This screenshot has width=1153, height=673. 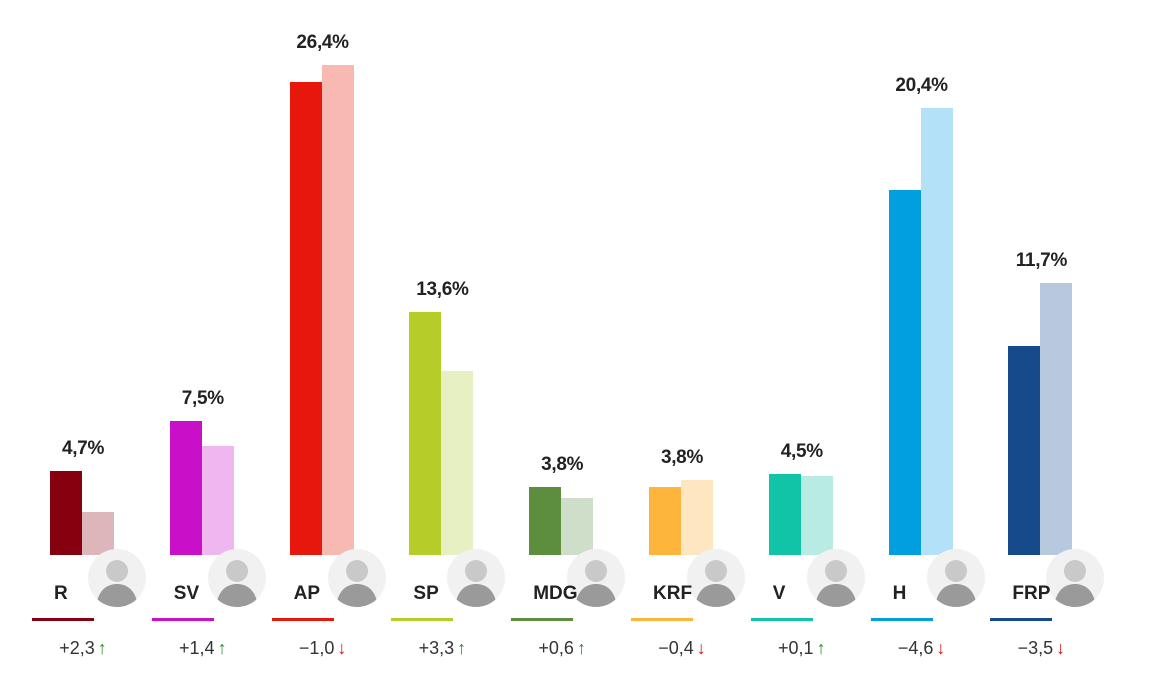 What do you see at coordinates (901, 619) in the screenshot?
I see `party-underline-h` at bounding box center [901, 619].